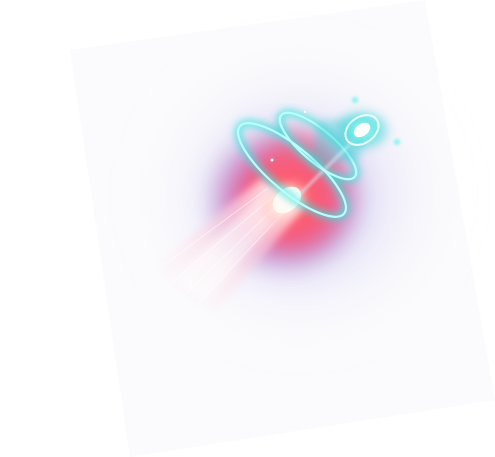  What do you see at coordinates (285, 202) in the screenshot?
I see `muzzle-flash` at bounding box center [285, 202].